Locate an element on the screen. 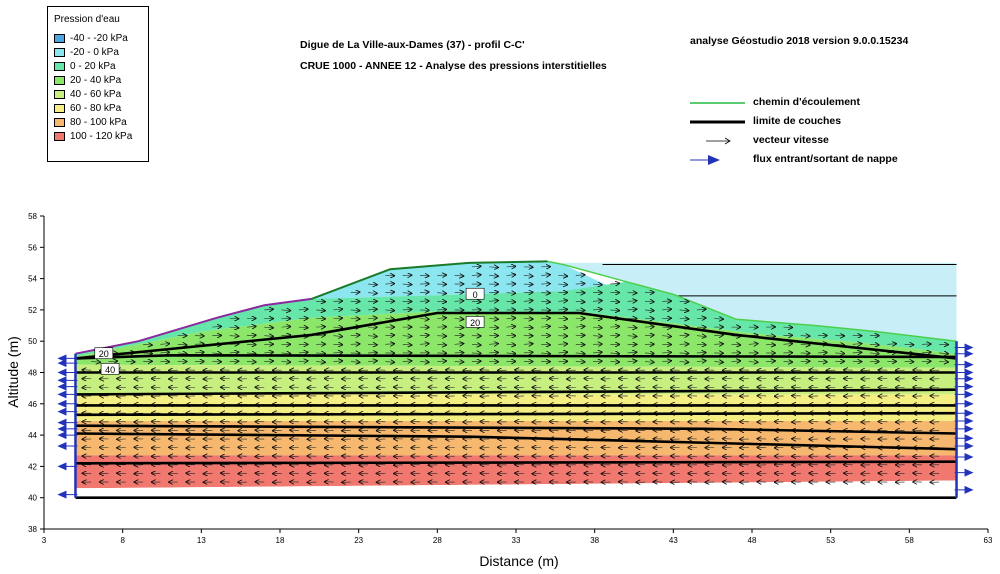  base-zone is located at coordinates (516, 489).